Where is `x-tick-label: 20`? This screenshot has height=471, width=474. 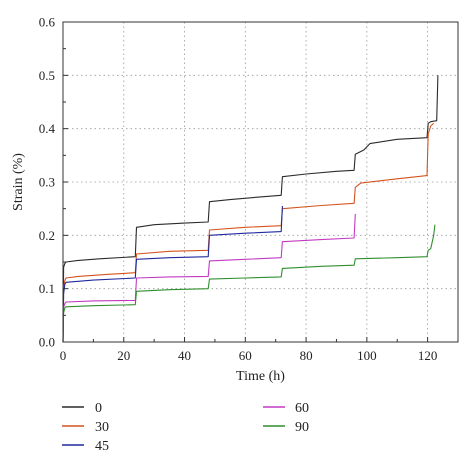 x-tick-label: 20 is located at coordinates (123, 355).